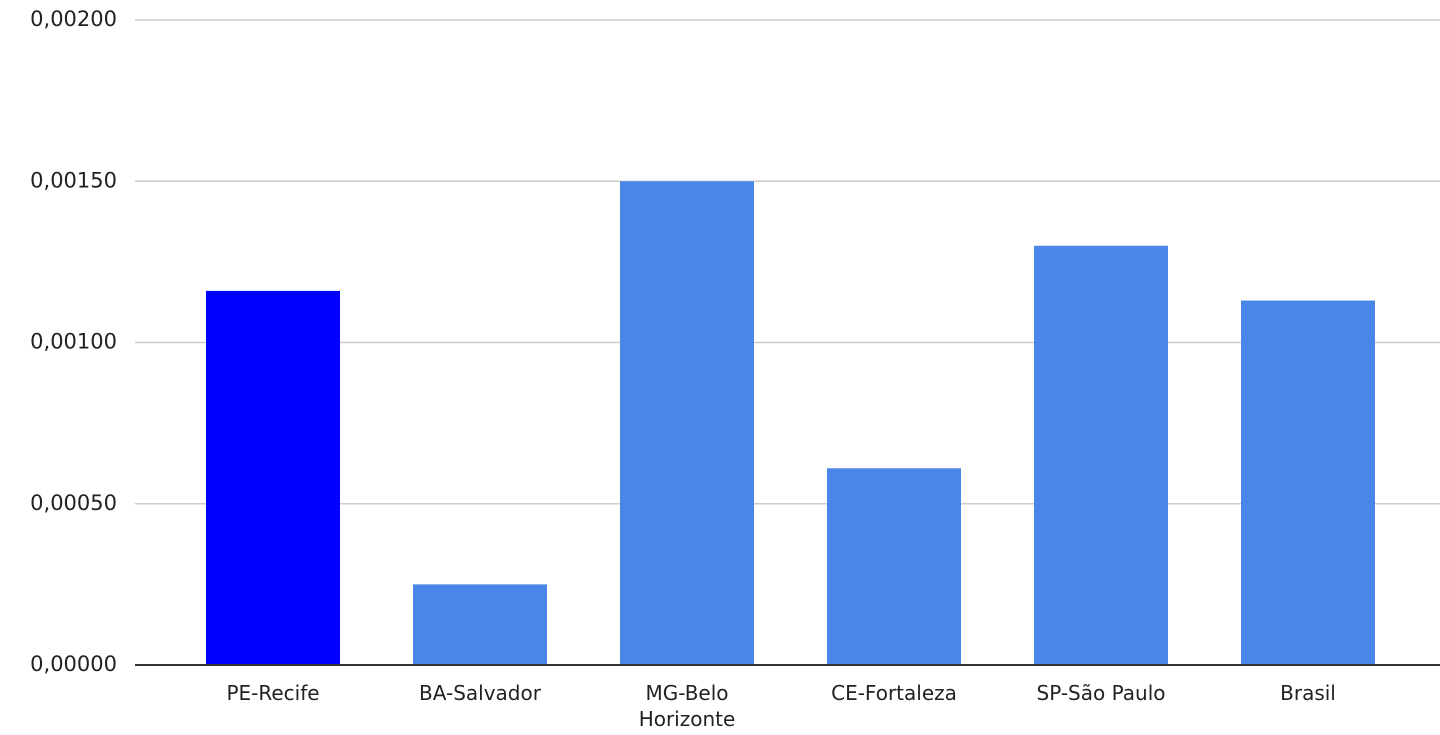 The image size is (1440, 735). Describe the element at coordinates (1101, 693) in the screenshot. I see `x-tick-label: SP-São Paulo` at that location.